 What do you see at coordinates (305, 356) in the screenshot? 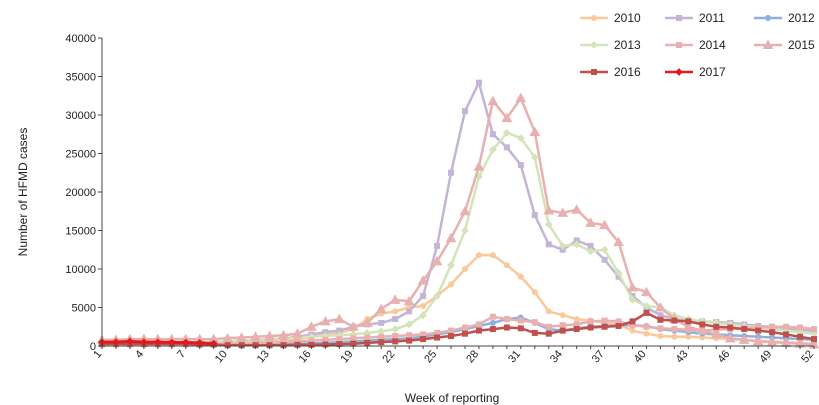
I see `x-tick-label-16: 16` at bounding box center [305, 356].